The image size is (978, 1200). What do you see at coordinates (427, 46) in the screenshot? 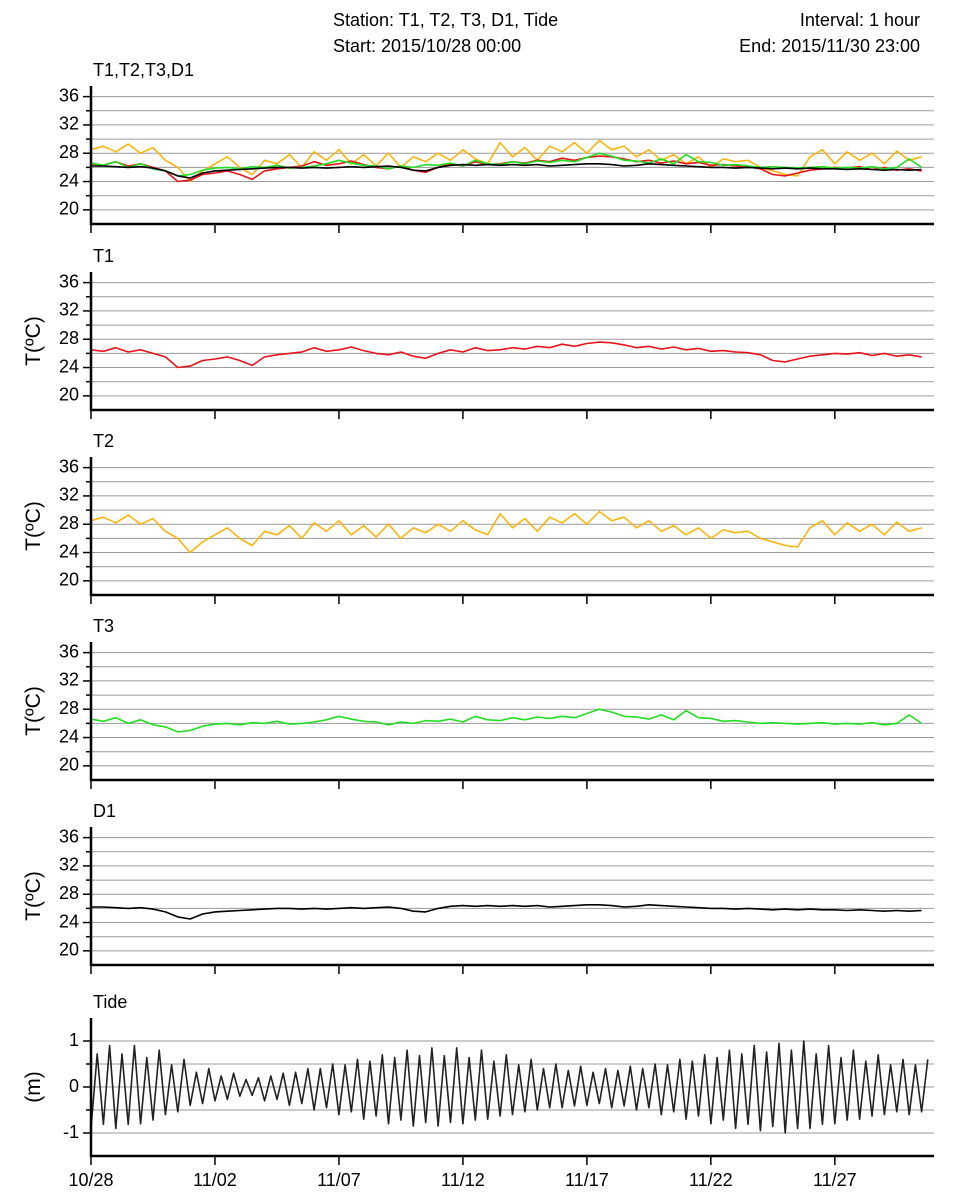
I see `start-label: Start: 2015/10/28 00:00` at bounding box center [427, 46].